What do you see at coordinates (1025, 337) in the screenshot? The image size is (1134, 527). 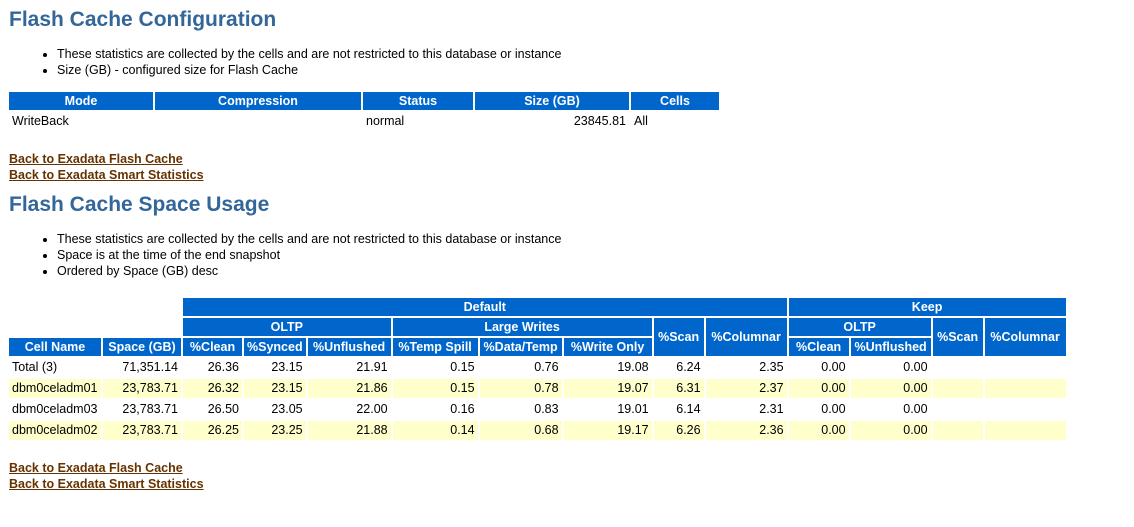 I see `col-header-keep-columnar: %Columnar` at bounding box center [1025, 337].